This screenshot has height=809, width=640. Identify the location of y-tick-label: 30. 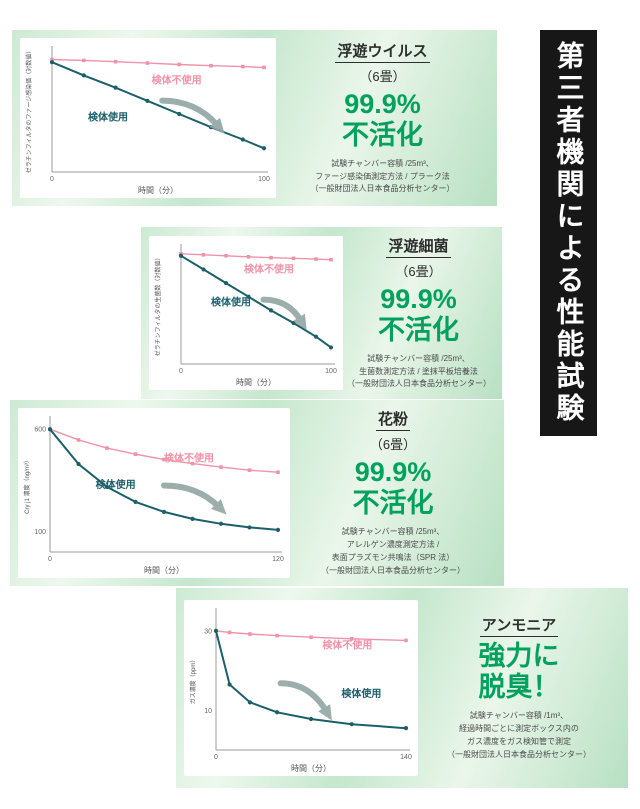
(208, 631).